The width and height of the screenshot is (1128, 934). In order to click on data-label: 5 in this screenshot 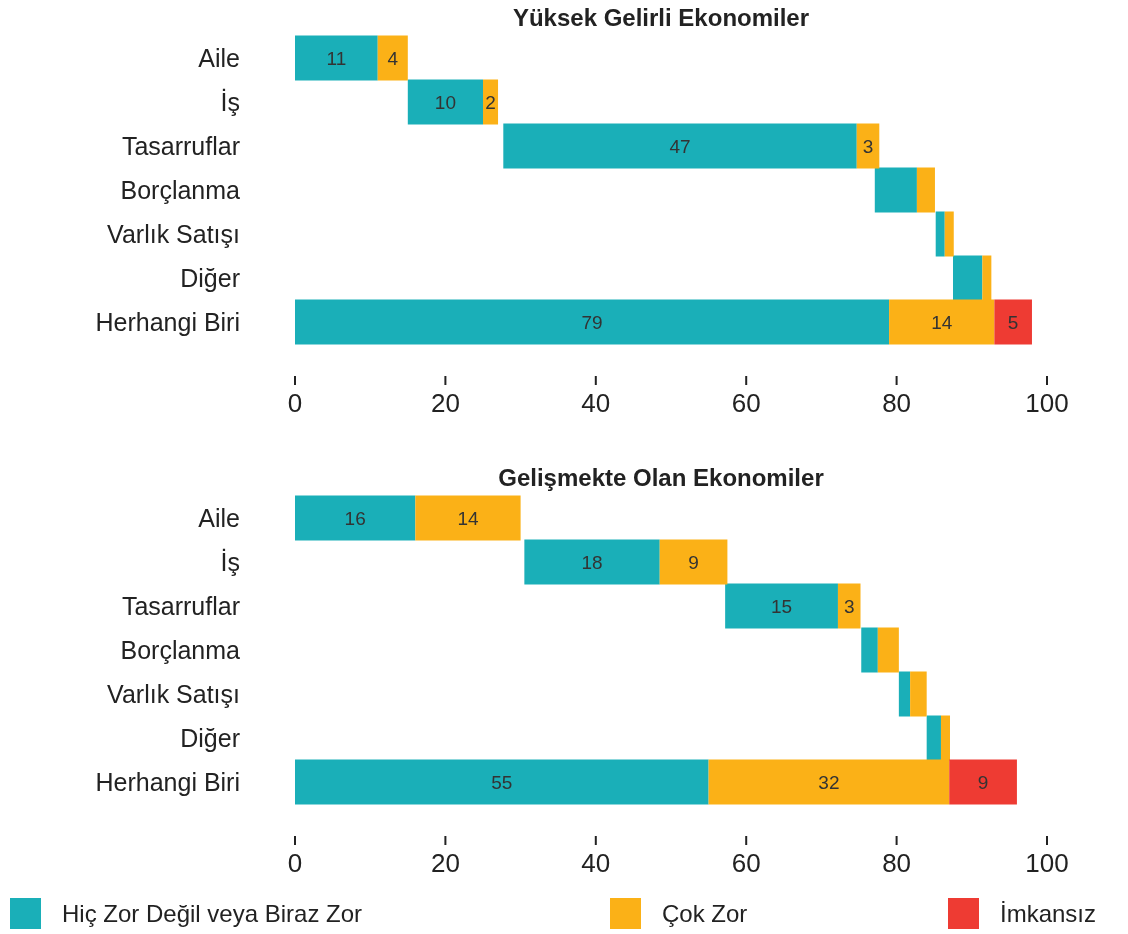, I will do `click(1013, 322)`.